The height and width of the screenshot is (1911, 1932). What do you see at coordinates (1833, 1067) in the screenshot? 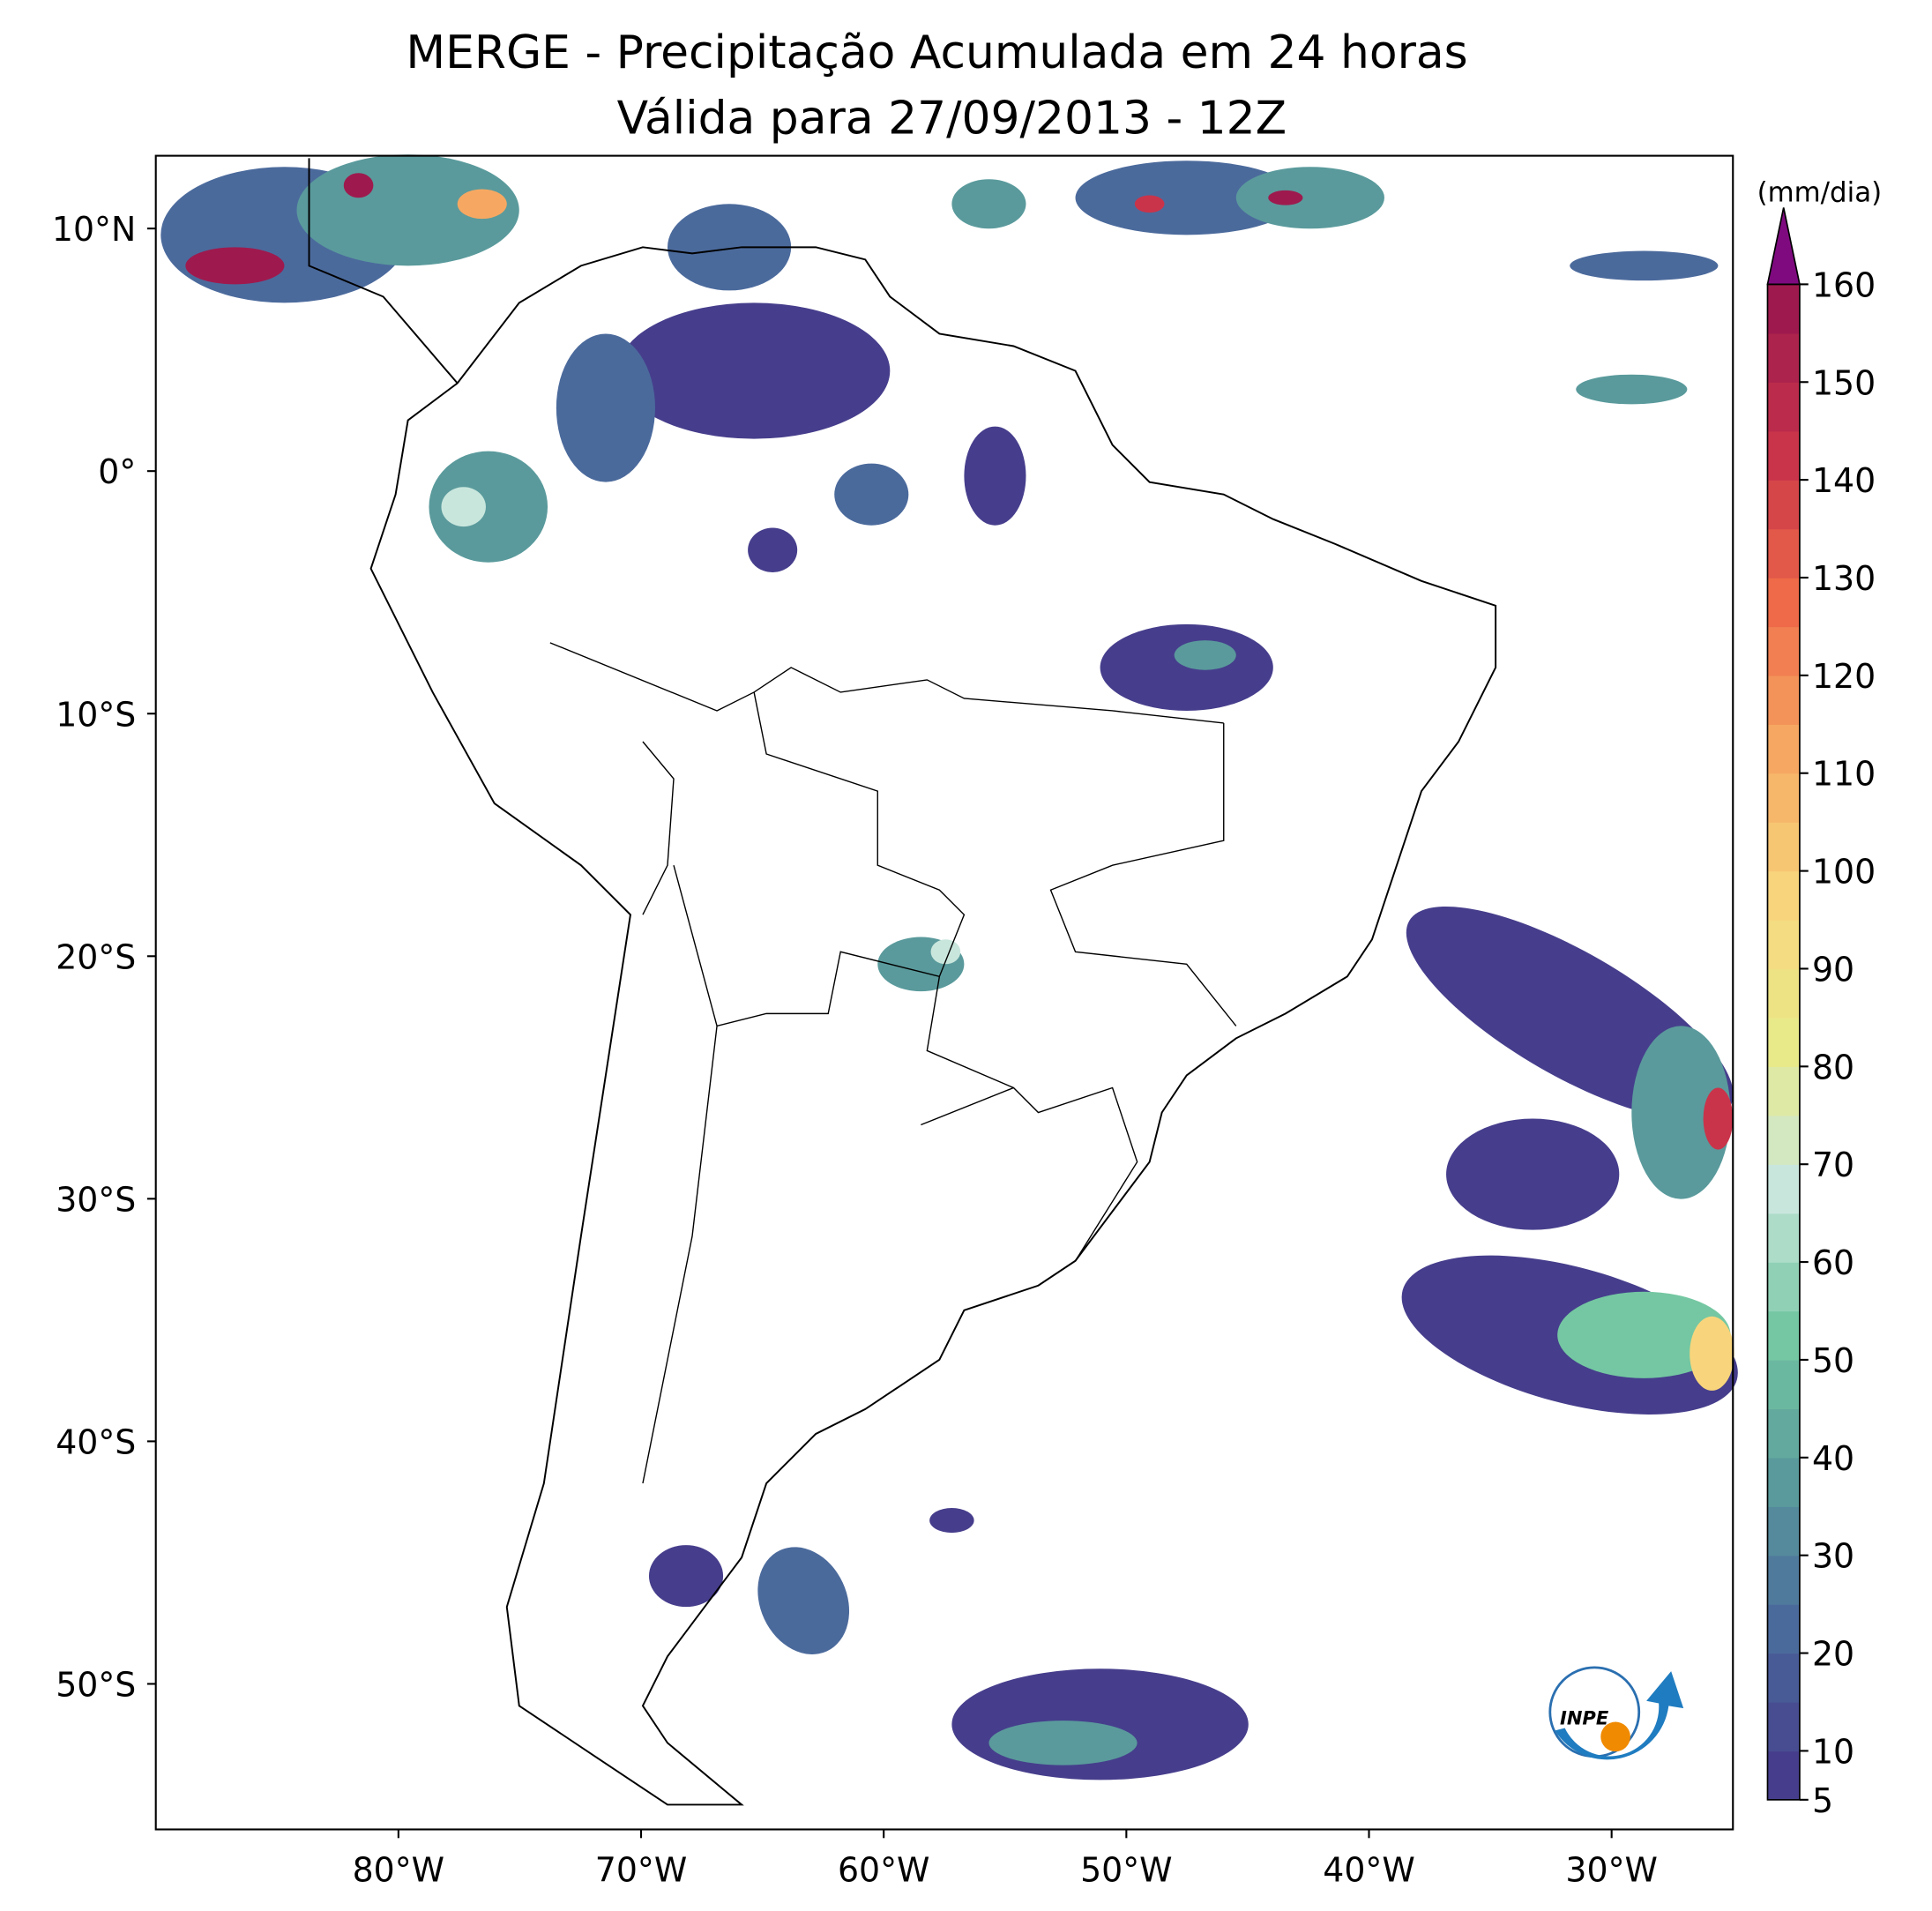
I see `colorbar-tick-label: 80` at bounding box center [1833, 1067].